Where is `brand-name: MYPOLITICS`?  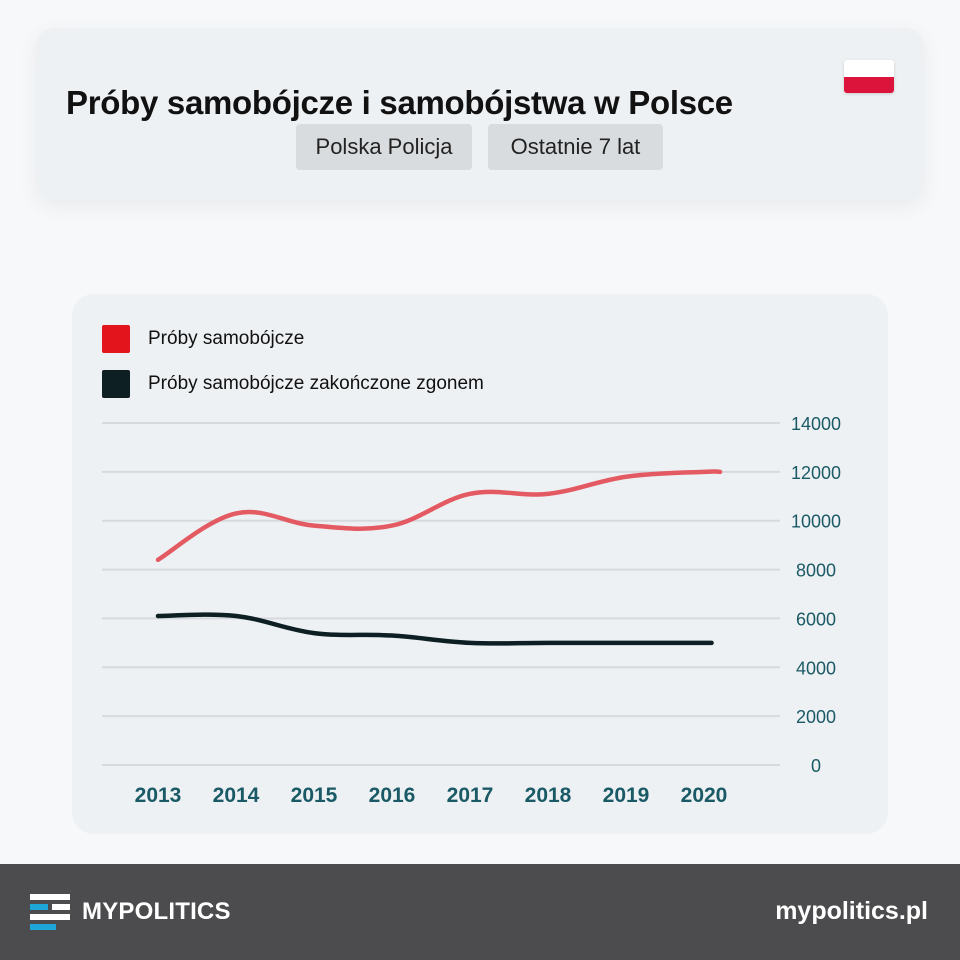
brand-name: MYPOLITICS is located at coordinates (156, 911).